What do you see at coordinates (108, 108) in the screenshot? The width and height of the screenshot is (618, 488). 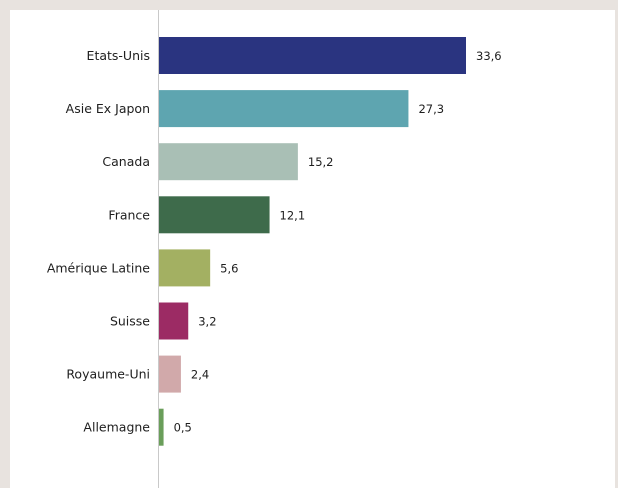 I see `category-label: Asie Ex Japon` at bounding box center [108, 108].